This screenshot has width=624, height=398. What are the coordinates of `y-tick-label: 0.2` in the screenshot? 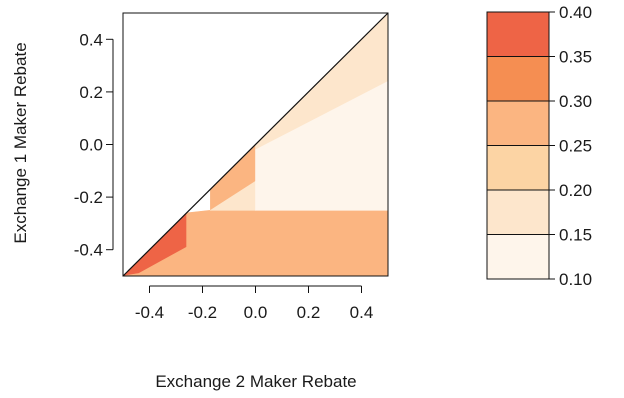 It's located at (91, 92).